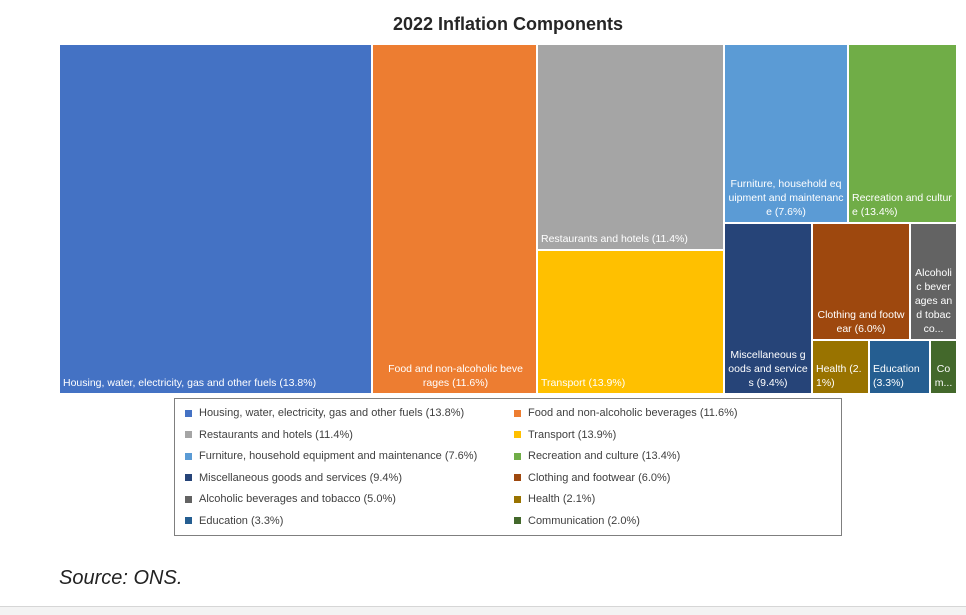 Image resolution: width=966 pixels, height=615 pixels. I want to click on legend-label: Miscellaneous goods and services (9.4%), so click(300, 477).